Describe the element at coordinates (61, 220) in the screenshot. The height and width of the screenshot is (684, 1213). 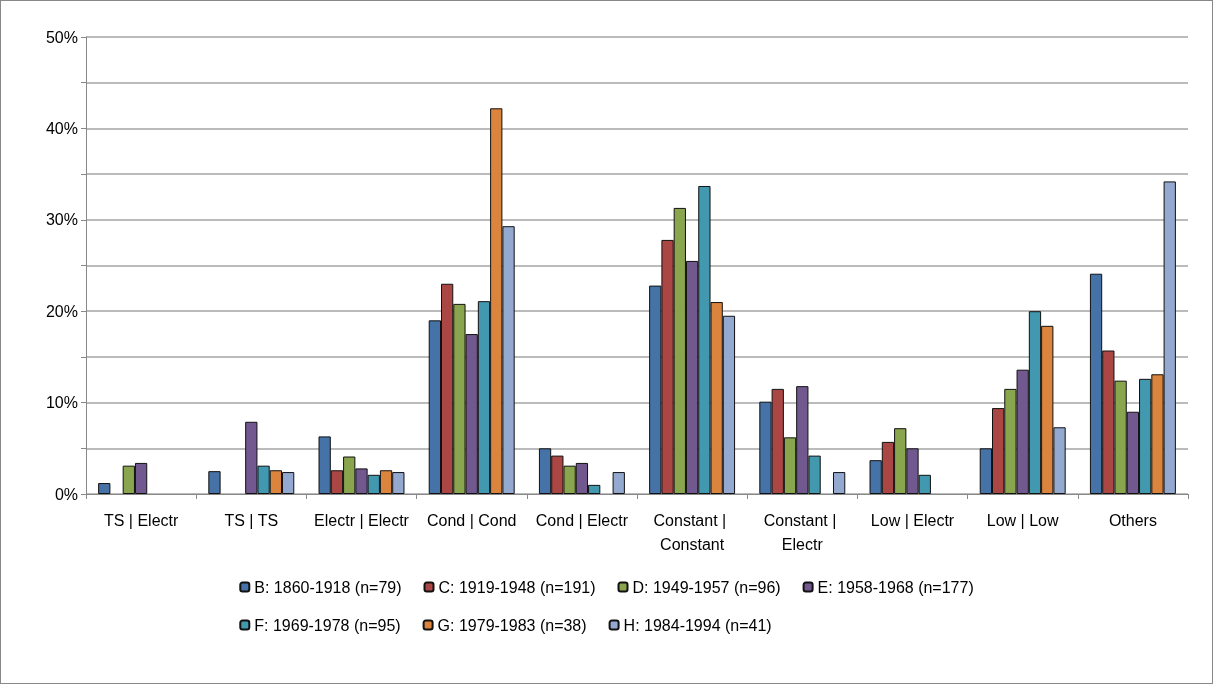
I see `y-tick-label: 30%` at that location.